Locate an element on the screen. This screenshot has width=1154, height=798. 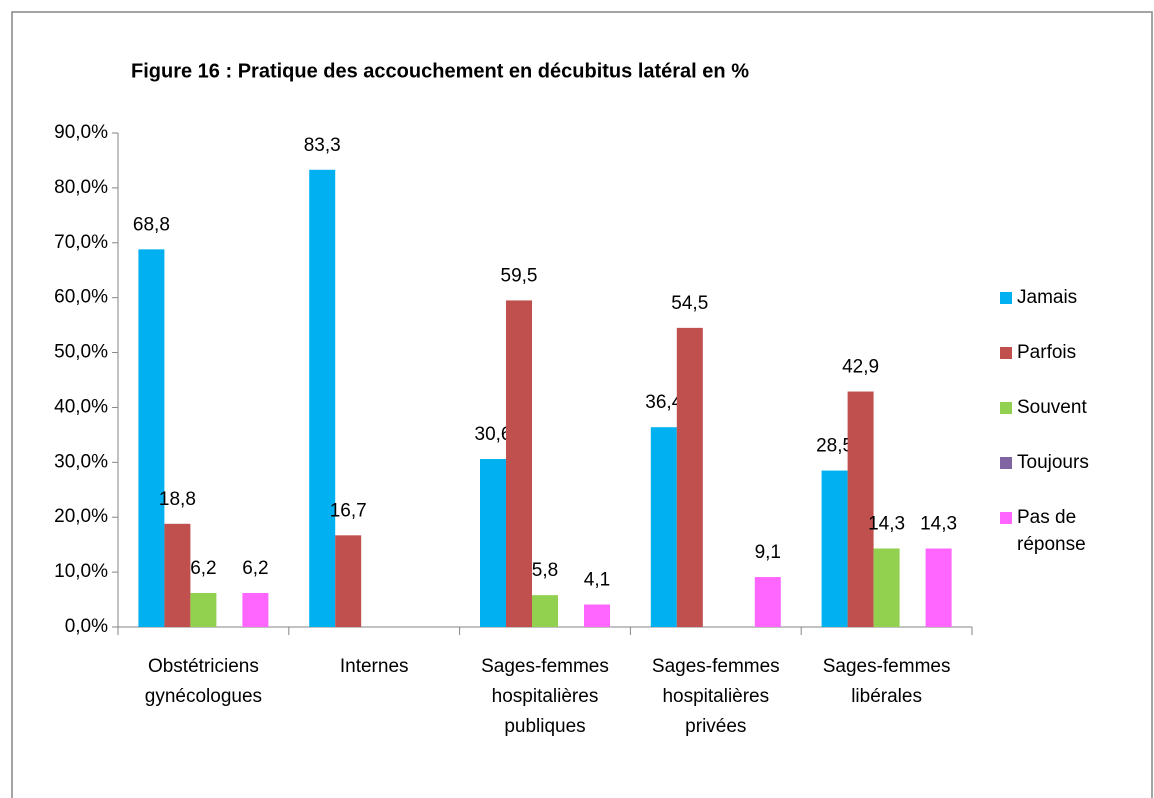
y-tick-label: 70,0% is located at coordinates (81, 242).